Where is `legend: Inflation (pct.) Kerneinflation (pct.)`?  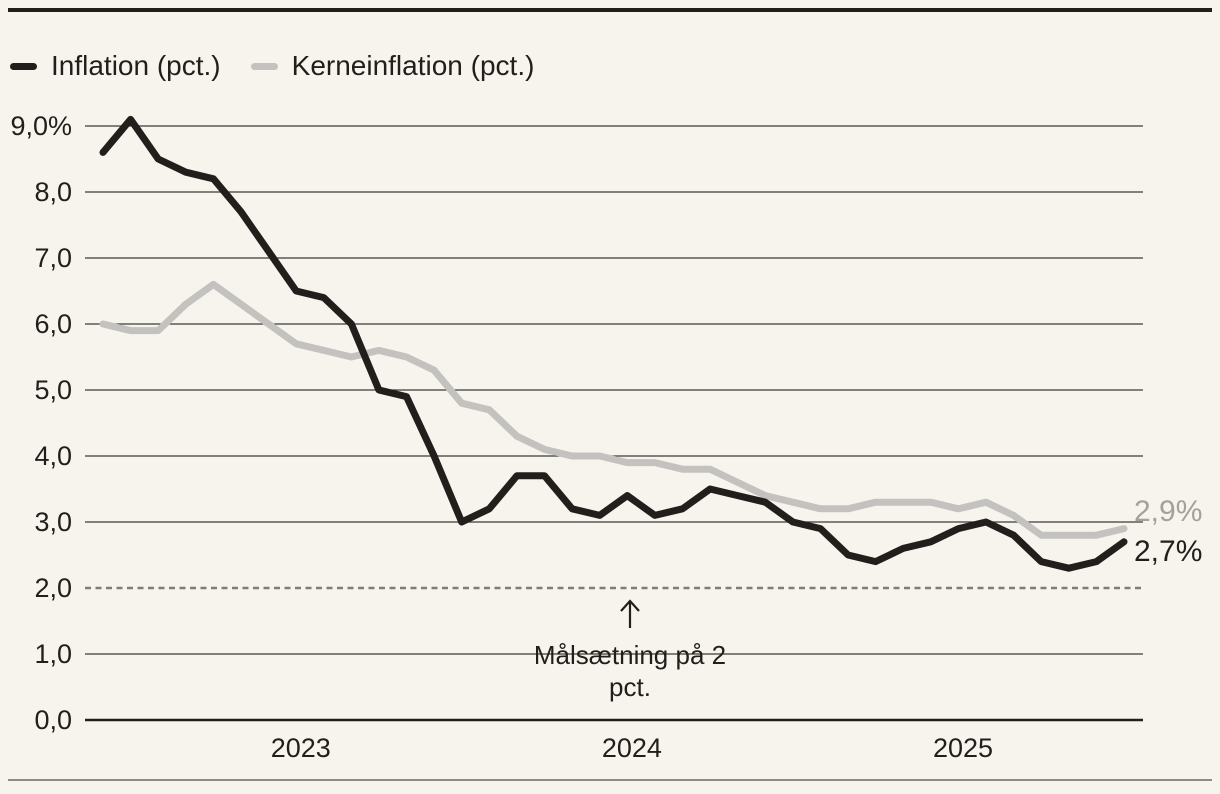 legend: Inflation (pct.) Kerneinflation (pct.) is located at coordinates (272, 66).